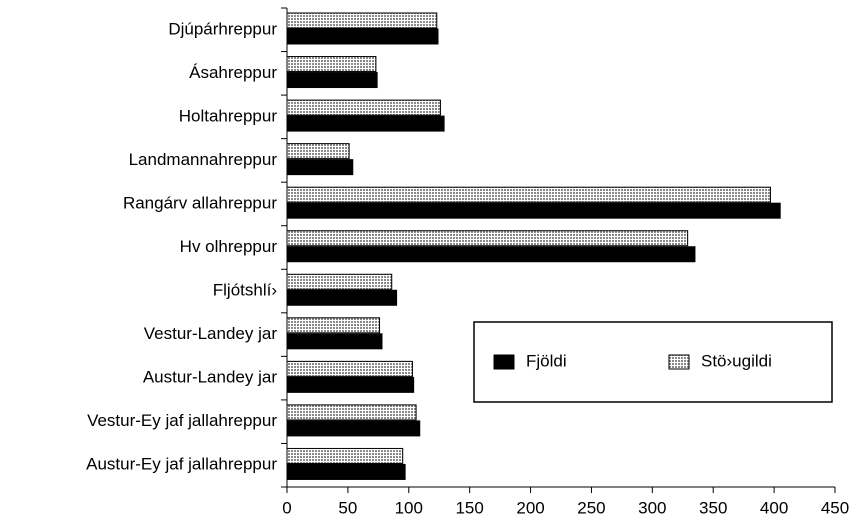 The height and width of the screenshot is (524, 856). Describe the element at coordinates (835, 507) in the screenshot. I see `x-tick-label: 450` at that location.